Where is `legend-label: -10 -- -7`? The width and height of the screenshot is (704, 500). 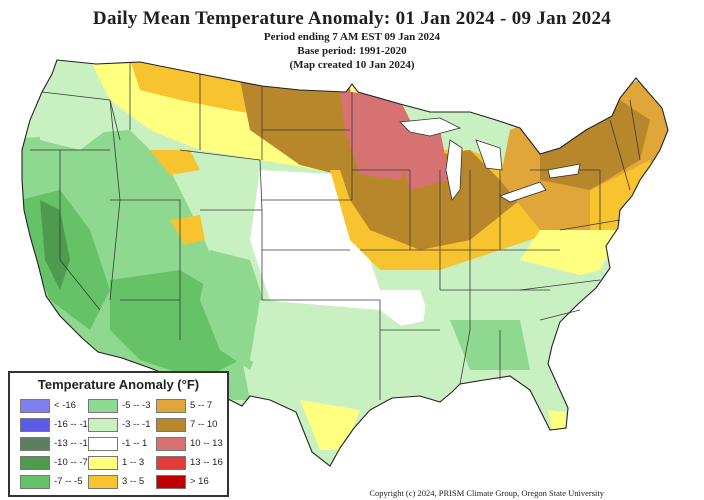 legend-label: -10 -- -7 is located at coordinates (71, 462).